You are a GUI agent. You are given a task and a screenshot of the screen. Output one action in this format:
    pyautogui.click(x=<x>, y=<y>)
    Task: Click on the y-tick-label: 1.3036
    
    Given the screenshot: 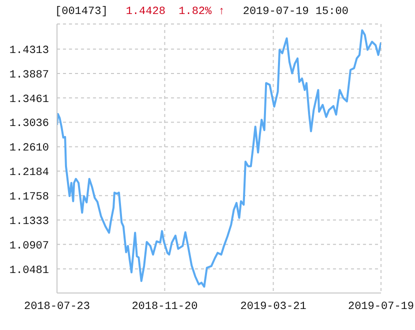 What is the action you would take?
    pyautogui.click(x=29, y=124)
    